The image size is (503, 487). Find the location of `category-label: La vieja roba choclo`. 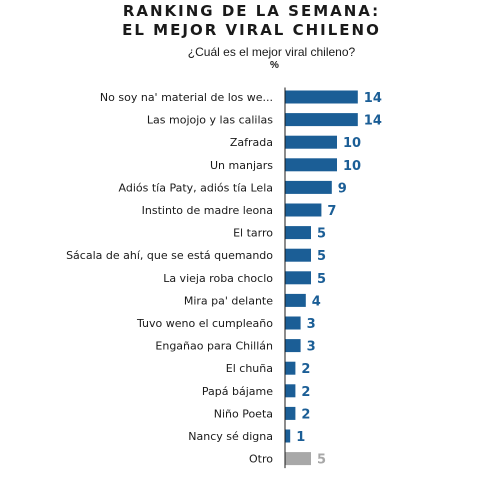

category-label: La vieja roba choclo is located at coordinates (218, 278).